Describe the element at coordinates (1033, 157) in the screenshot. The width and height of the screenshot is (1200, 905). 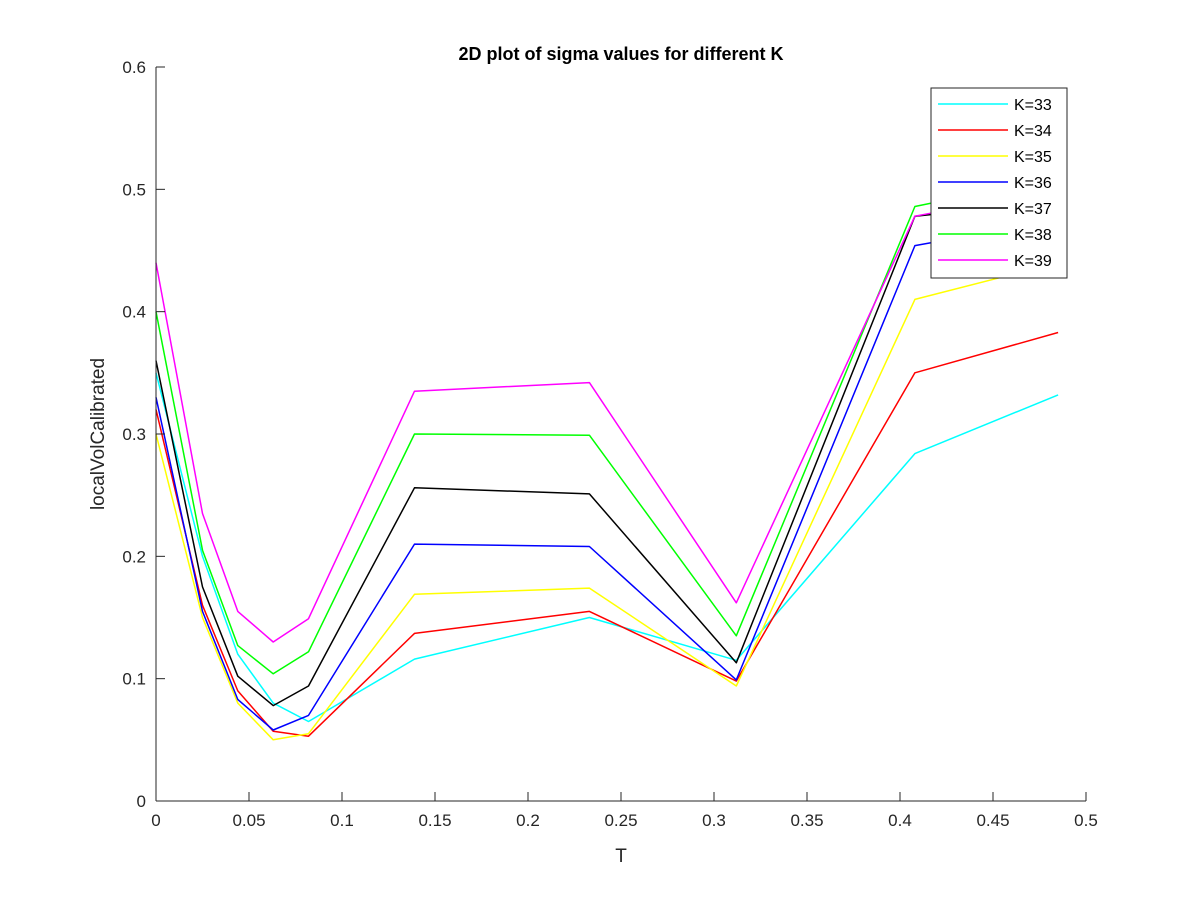
I see `legend-label: K=35` at that location.